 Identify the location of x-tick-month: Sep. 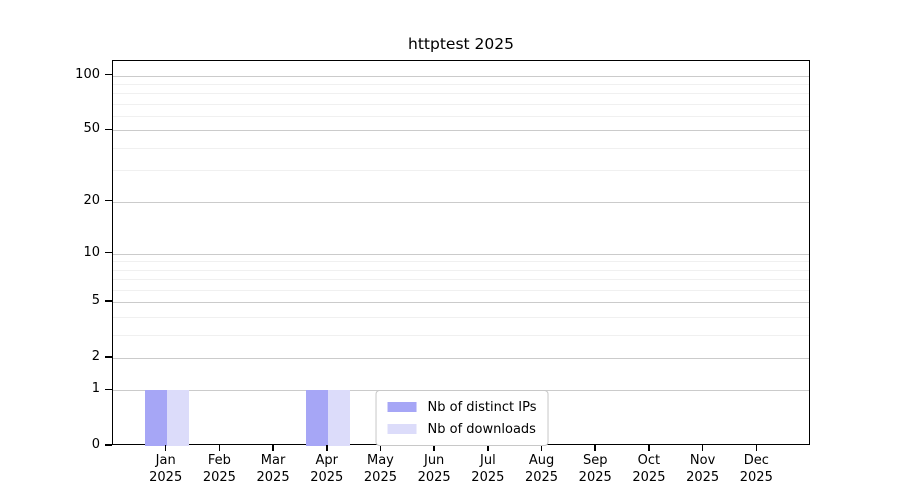
(595, 460).